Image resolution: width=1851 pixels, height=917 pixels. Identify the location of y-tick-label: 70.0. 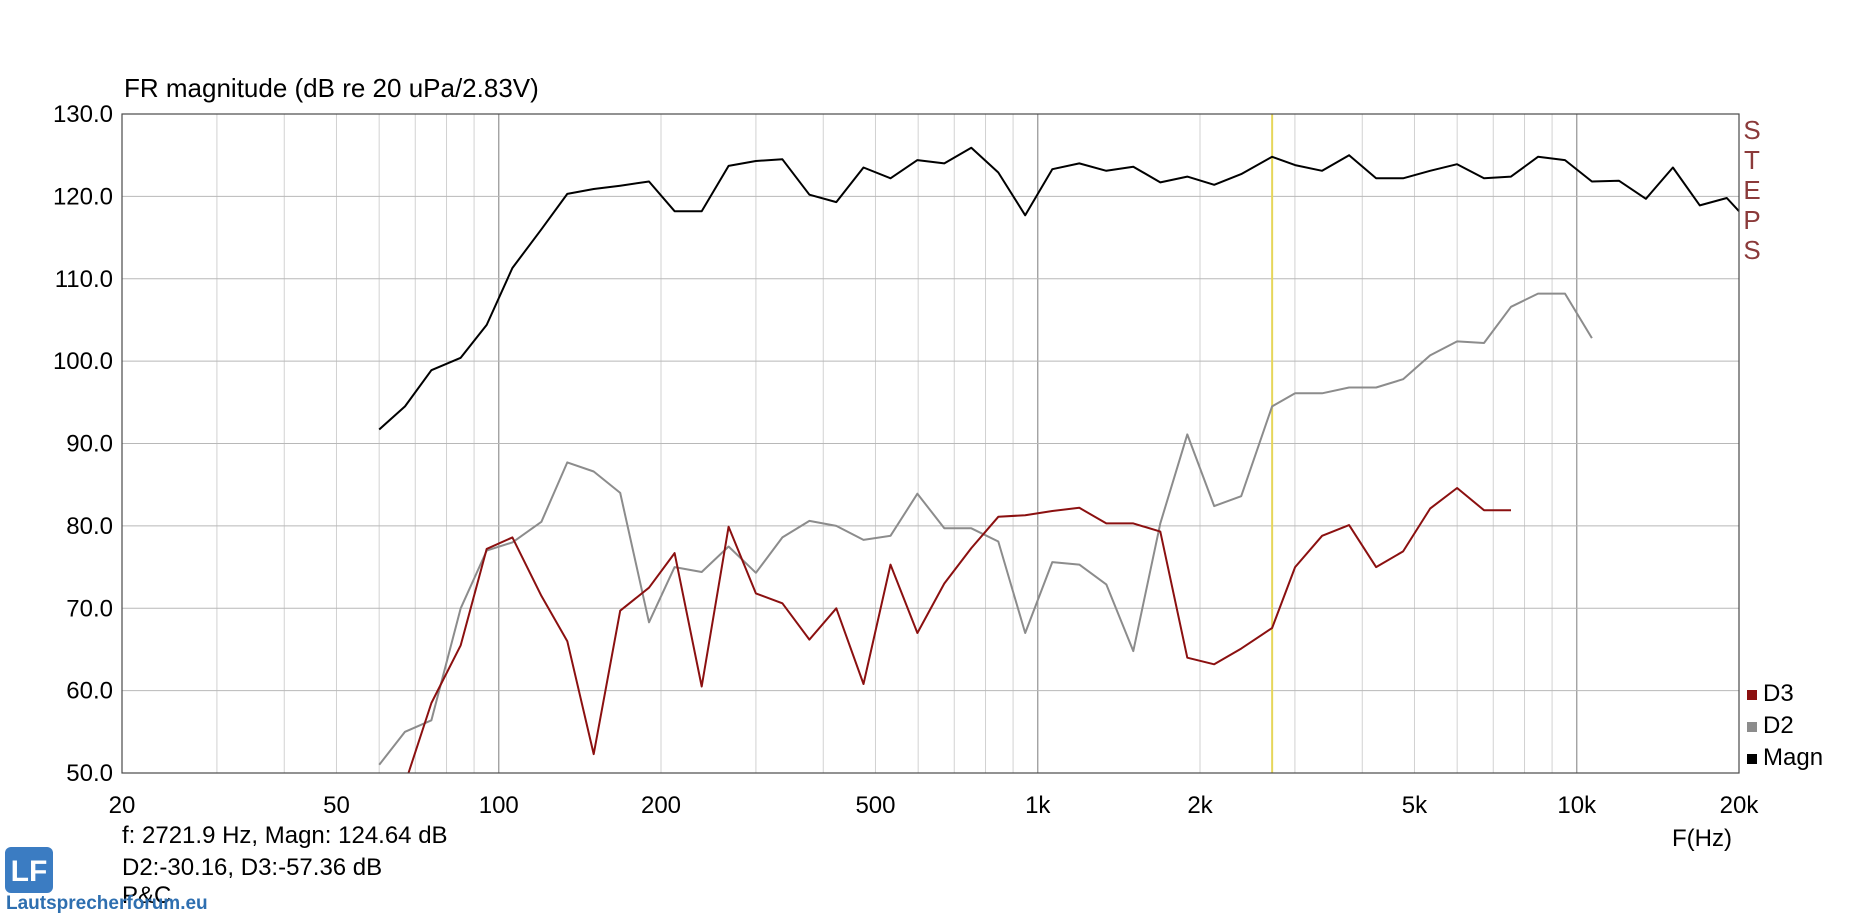
(89, 608).